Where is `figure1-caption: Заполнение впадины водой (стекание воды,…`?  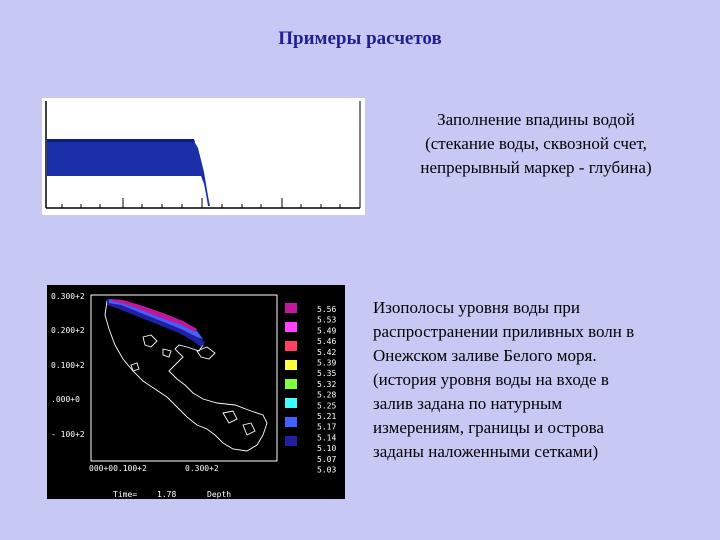 figure1-caption: Заполнение впадины водой (стекание воды,… is located at coordinates (536, 144).